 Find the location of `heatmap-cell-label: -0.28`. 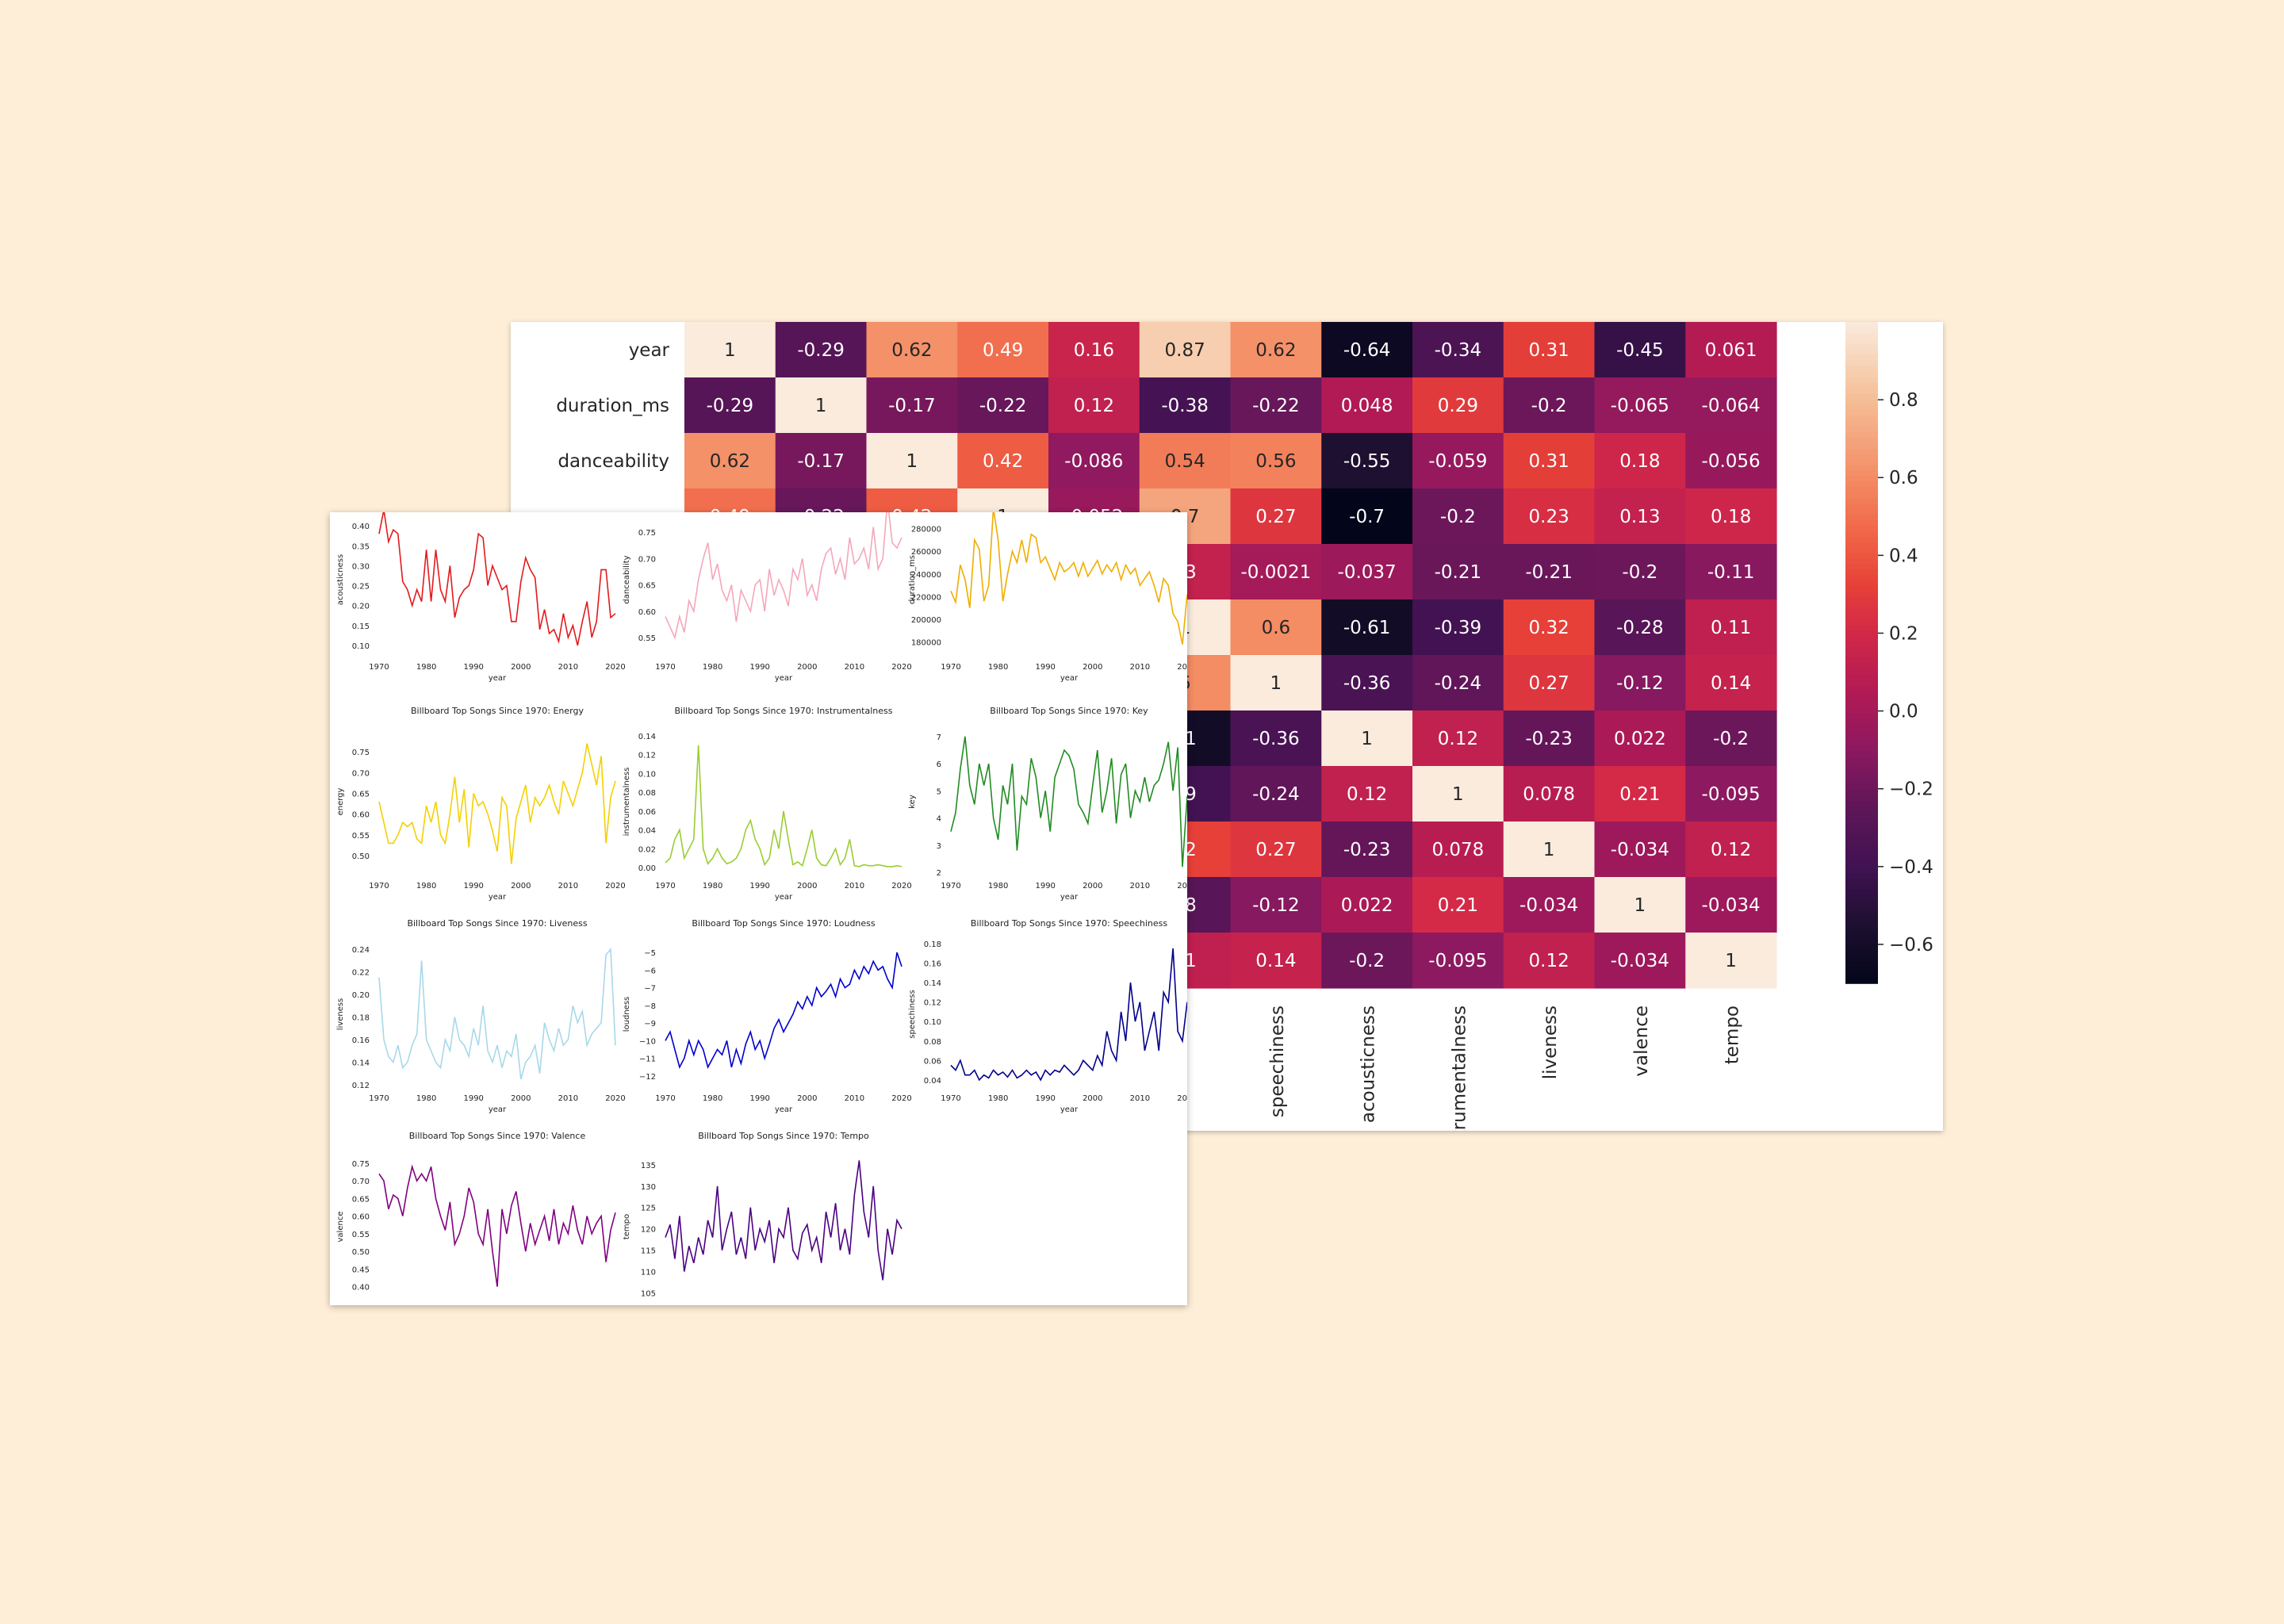

heatmap-cell-label: -0.28 is located at coordinates (1640, 628).